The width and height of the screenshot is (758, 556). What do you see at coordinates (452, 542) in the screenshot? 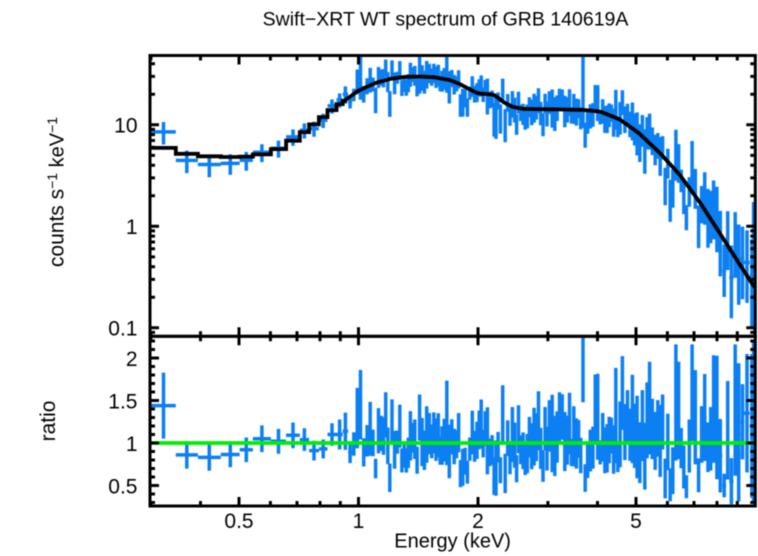
I see `svg-text: Energy (keV)` at bounding box center [452, 542].